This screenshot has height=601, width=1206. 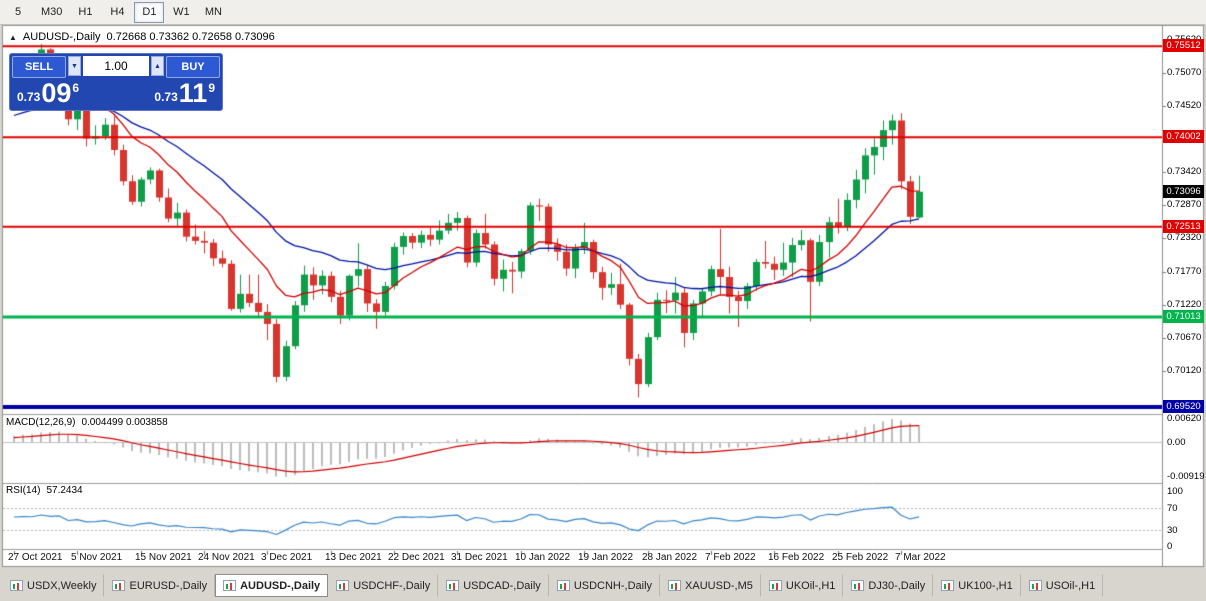 I want to click on chart-tab-eurusd-daily: EURUSD-,Daily, so click(x=160, y=585).